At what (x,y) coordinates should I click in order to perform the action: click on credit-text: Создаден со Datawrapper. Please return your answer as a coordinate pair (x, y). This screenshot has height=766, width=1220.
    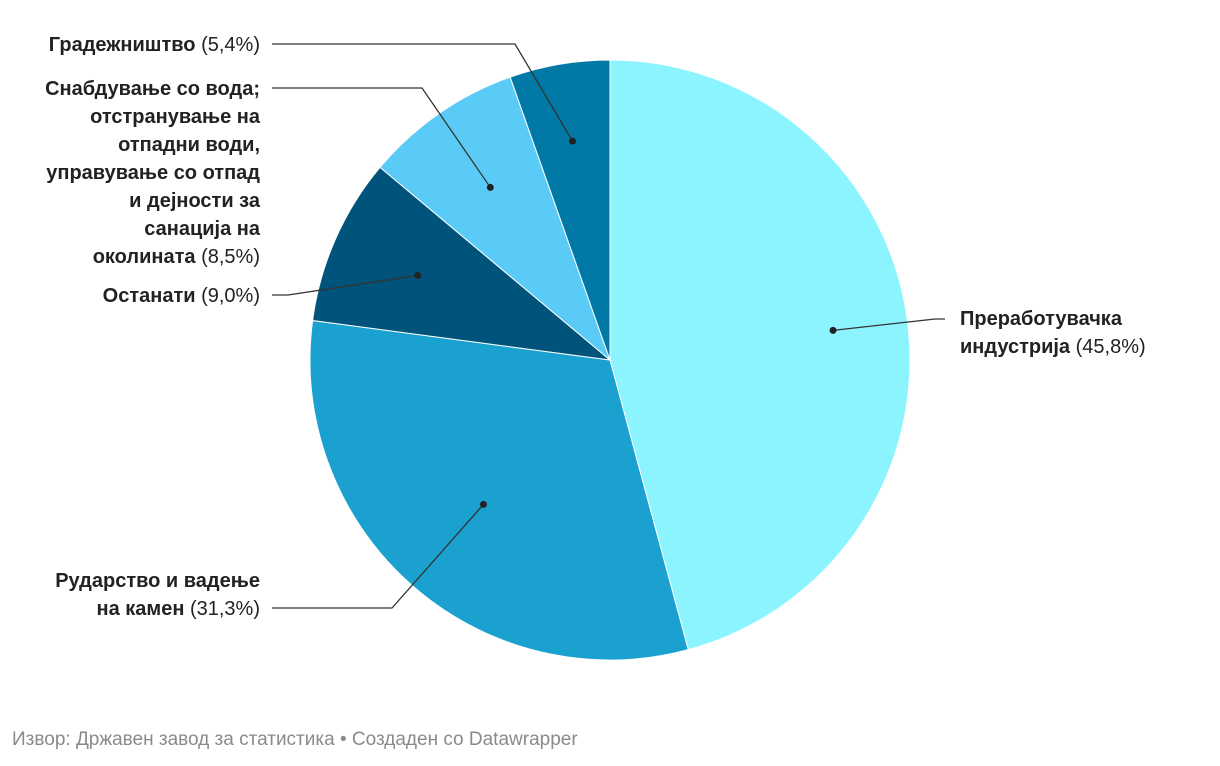
    Looking at the image, I should click on (464, 739).